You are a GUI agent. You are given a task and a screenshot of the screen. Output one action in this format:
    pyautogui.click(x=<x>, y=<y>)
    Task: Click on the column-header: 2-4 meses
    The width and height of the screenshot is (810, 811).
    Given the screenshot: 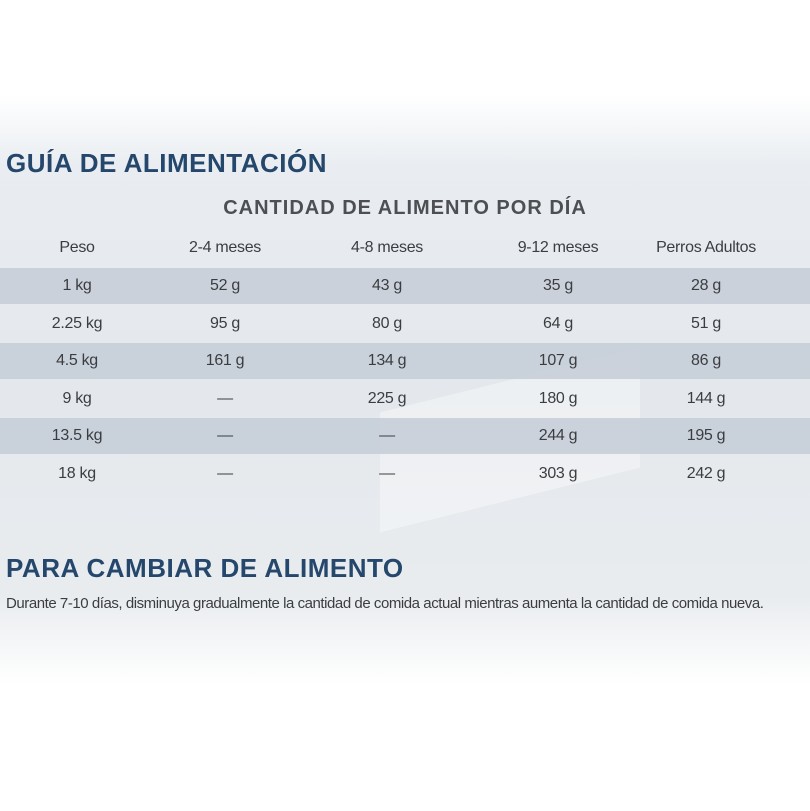 What is the action you would take?
    pyautogui.click(x=225, y=247)
    